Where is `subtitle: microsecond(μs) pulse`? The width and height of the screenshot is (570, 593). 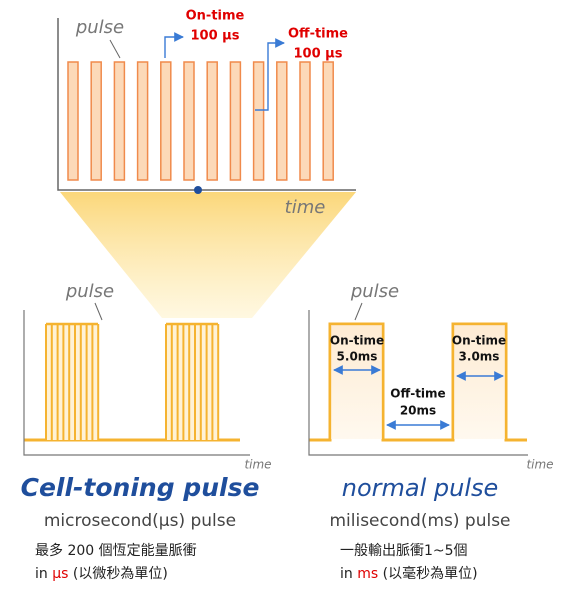 subtitle: microsecond(μs) pulse is located at coordinates (140, 521).